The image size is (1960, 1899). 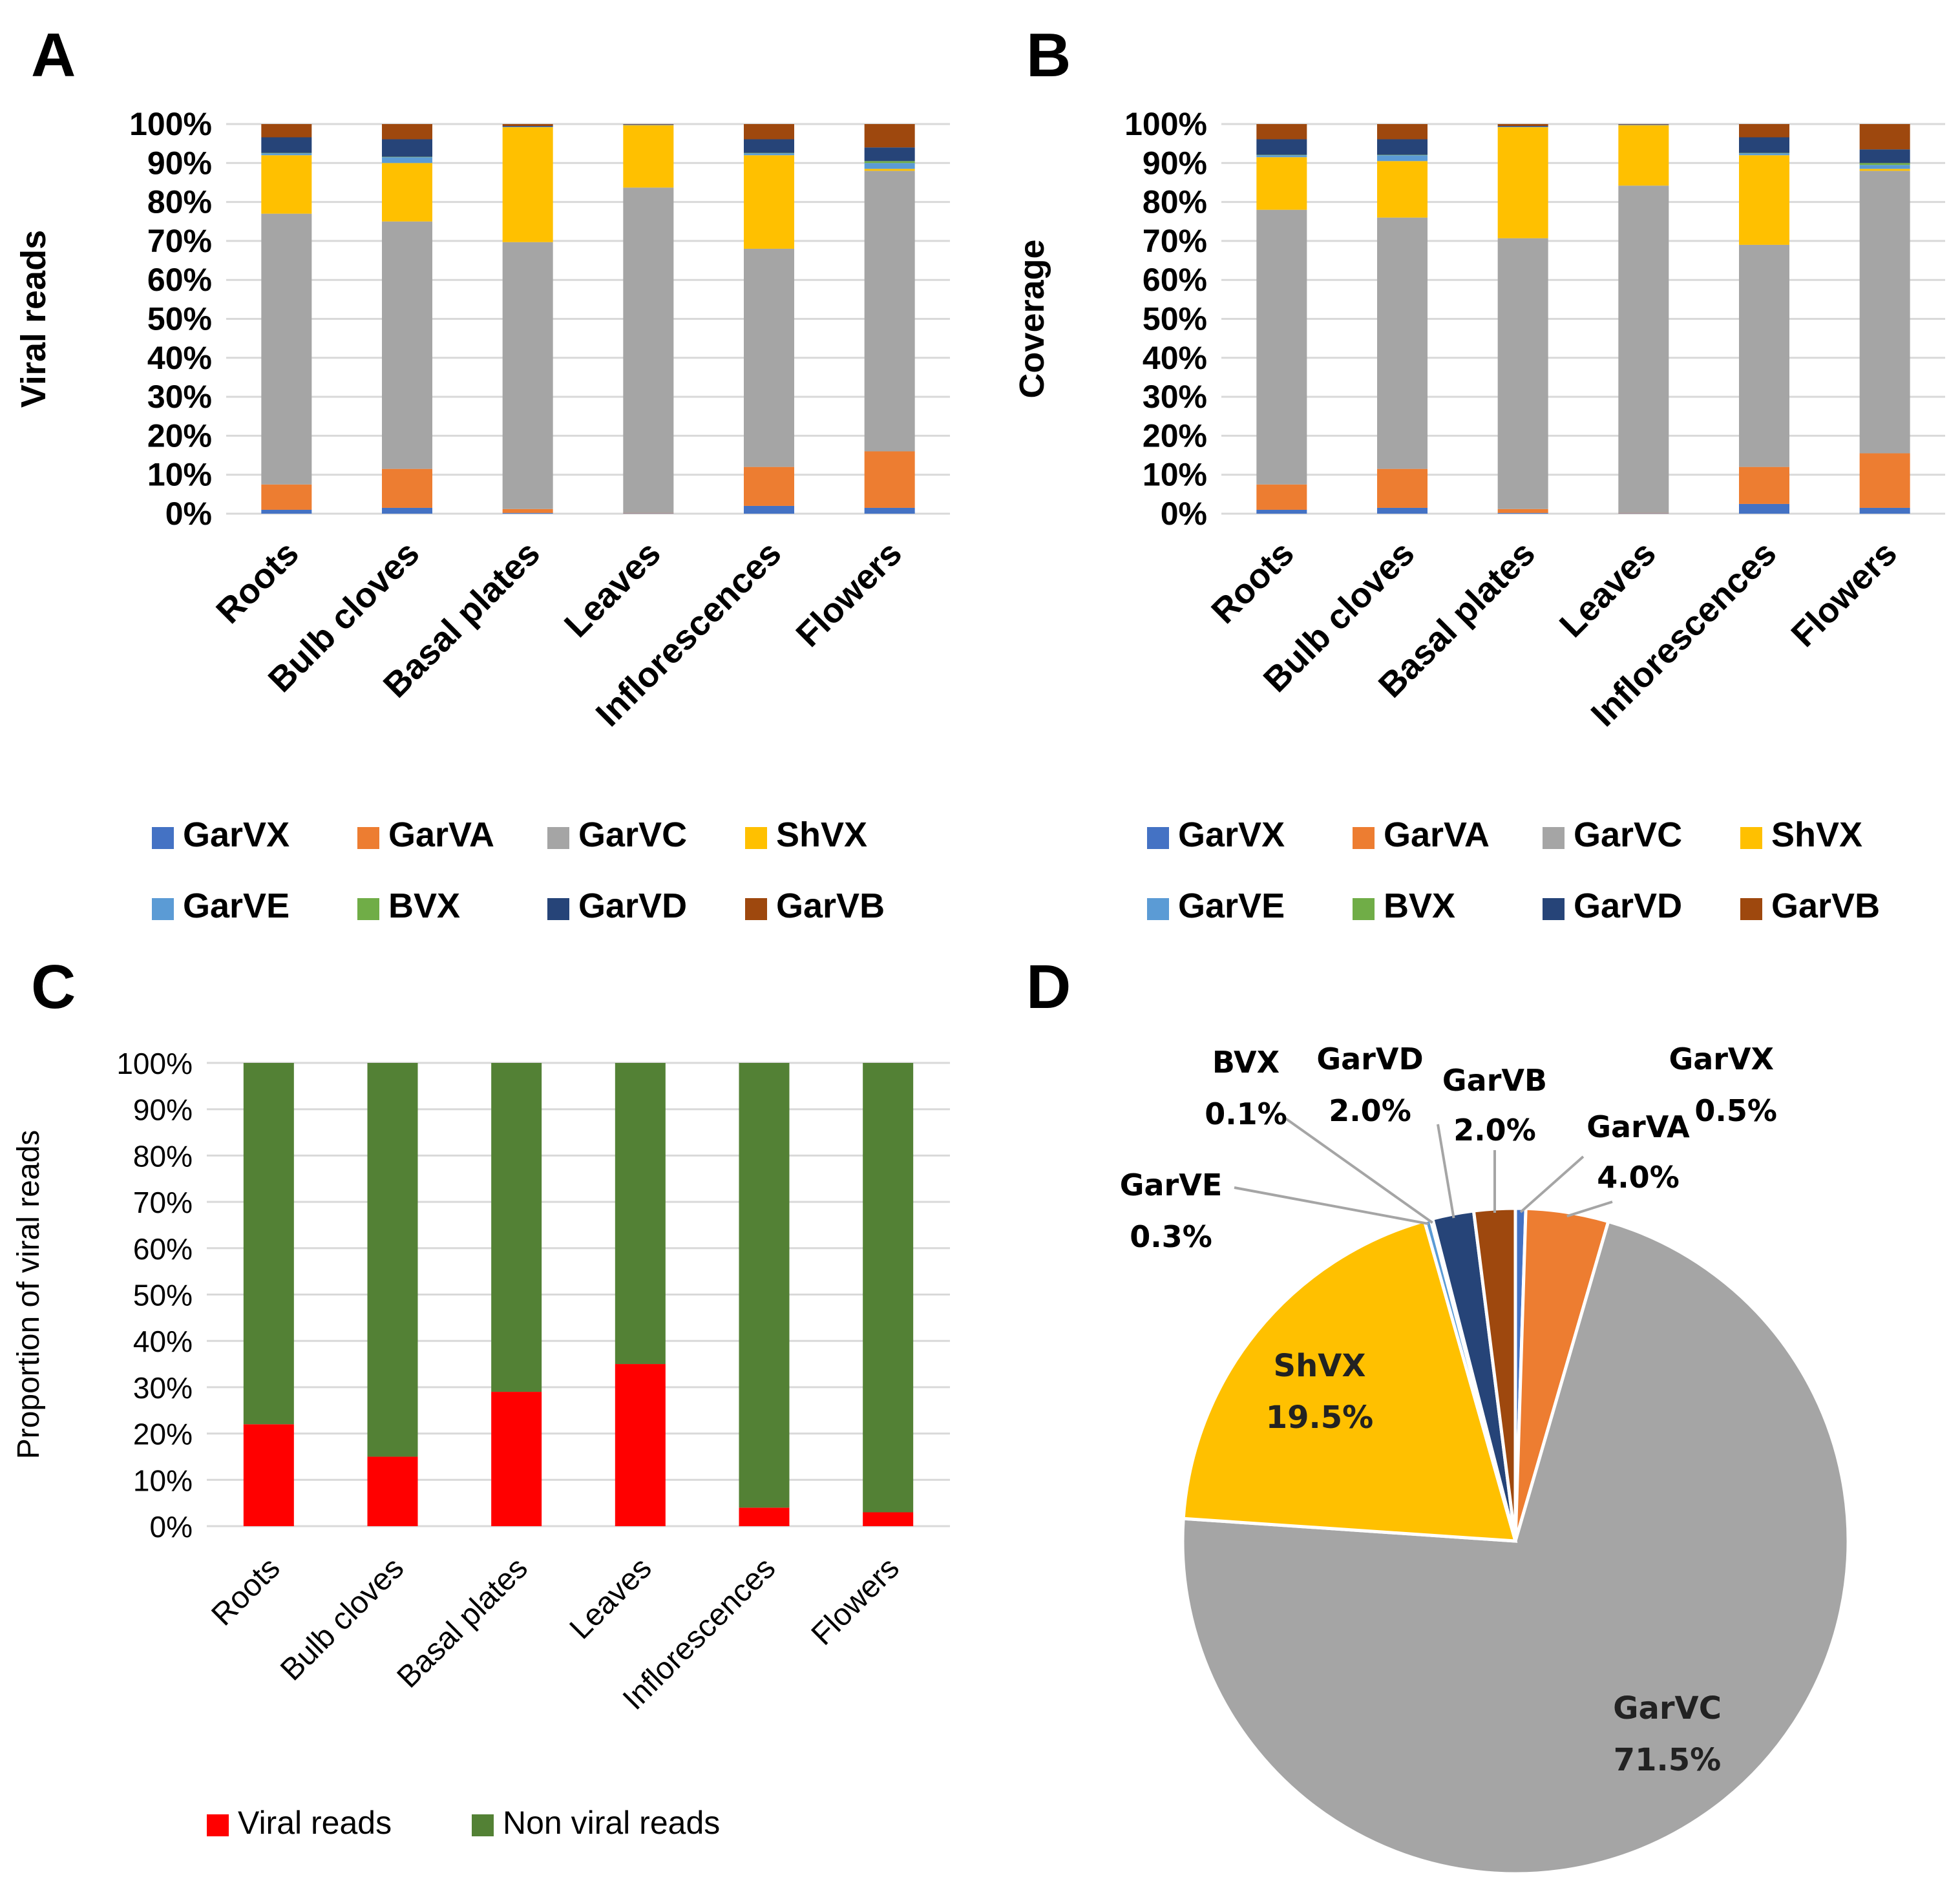 I want to click on pie-slice-value: 0.5%, so click(x=1735, y=1110).